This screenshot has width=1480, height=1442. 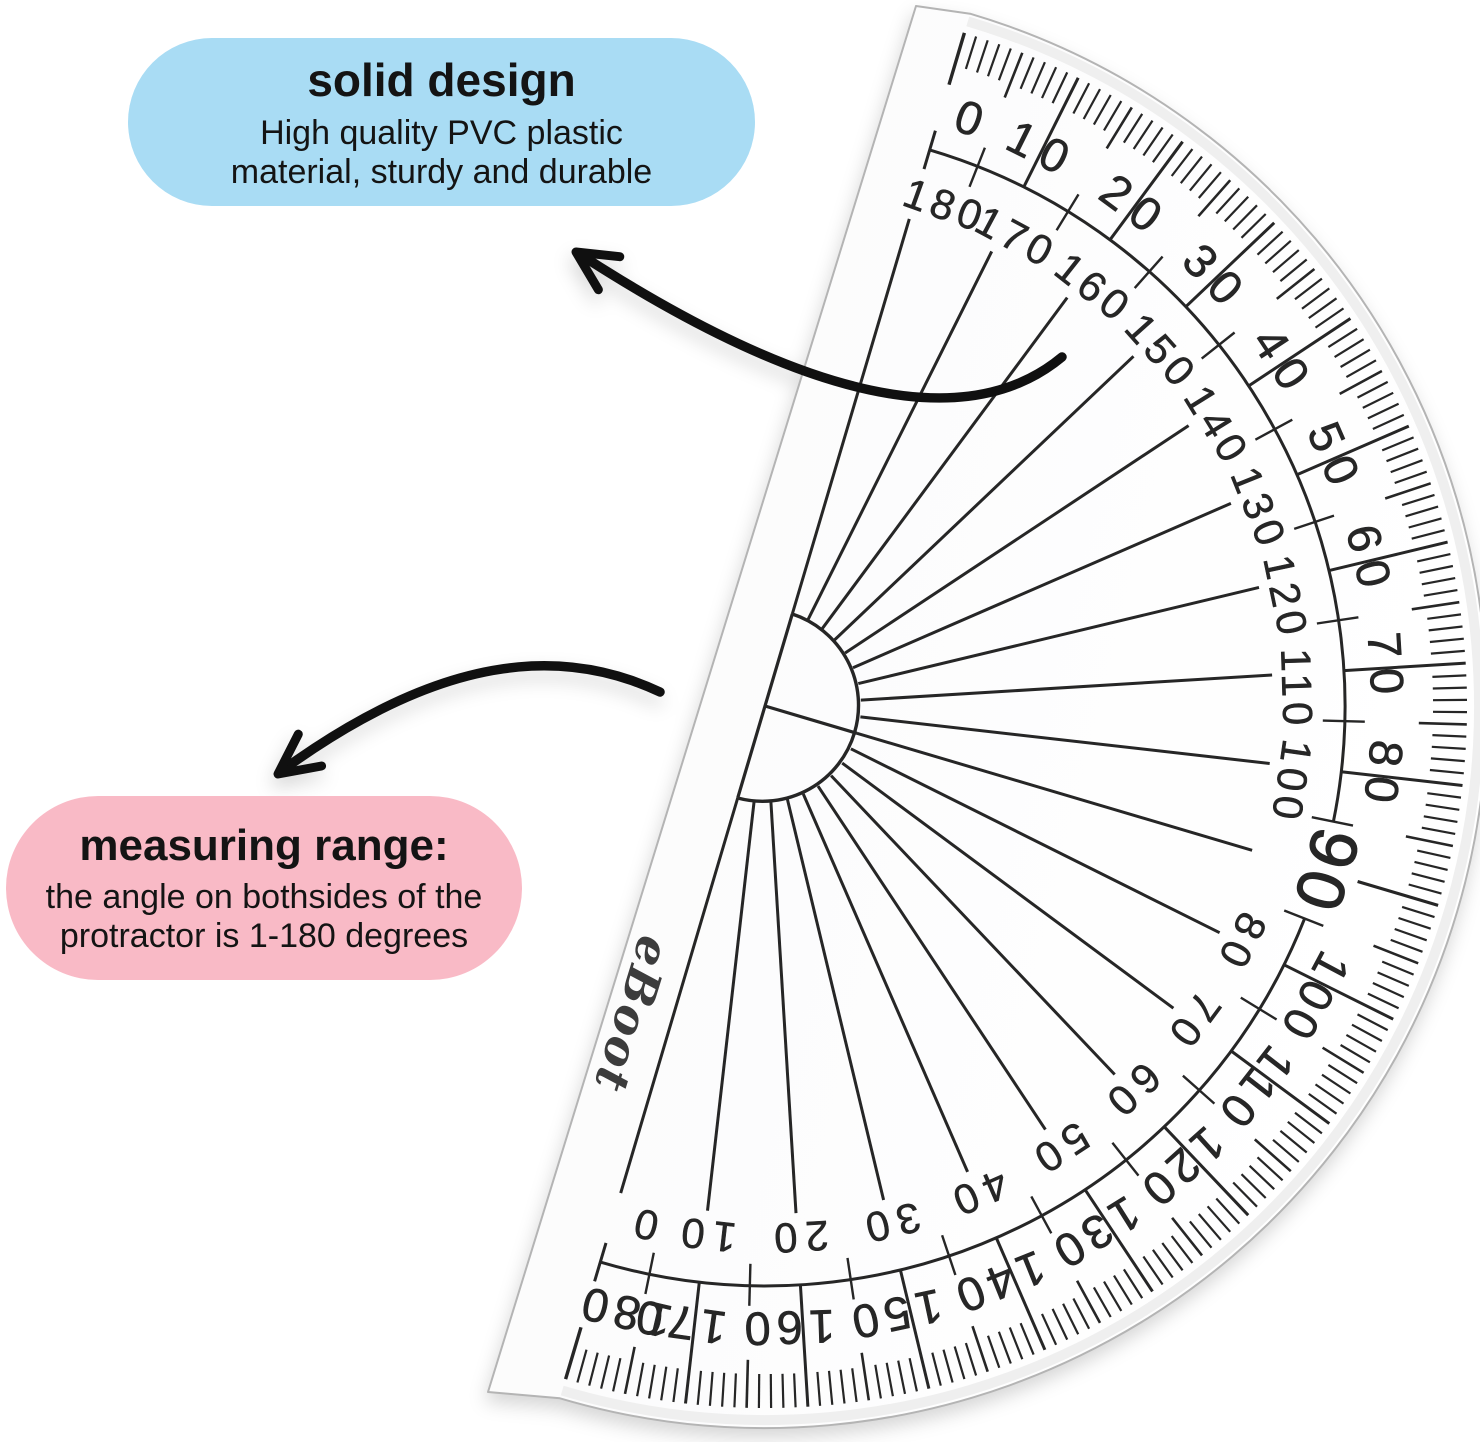 What do you see at coordinates (264, 845) in the screenshot?
I see `callout-title: measuring range:` at bounding box center [264, 845].